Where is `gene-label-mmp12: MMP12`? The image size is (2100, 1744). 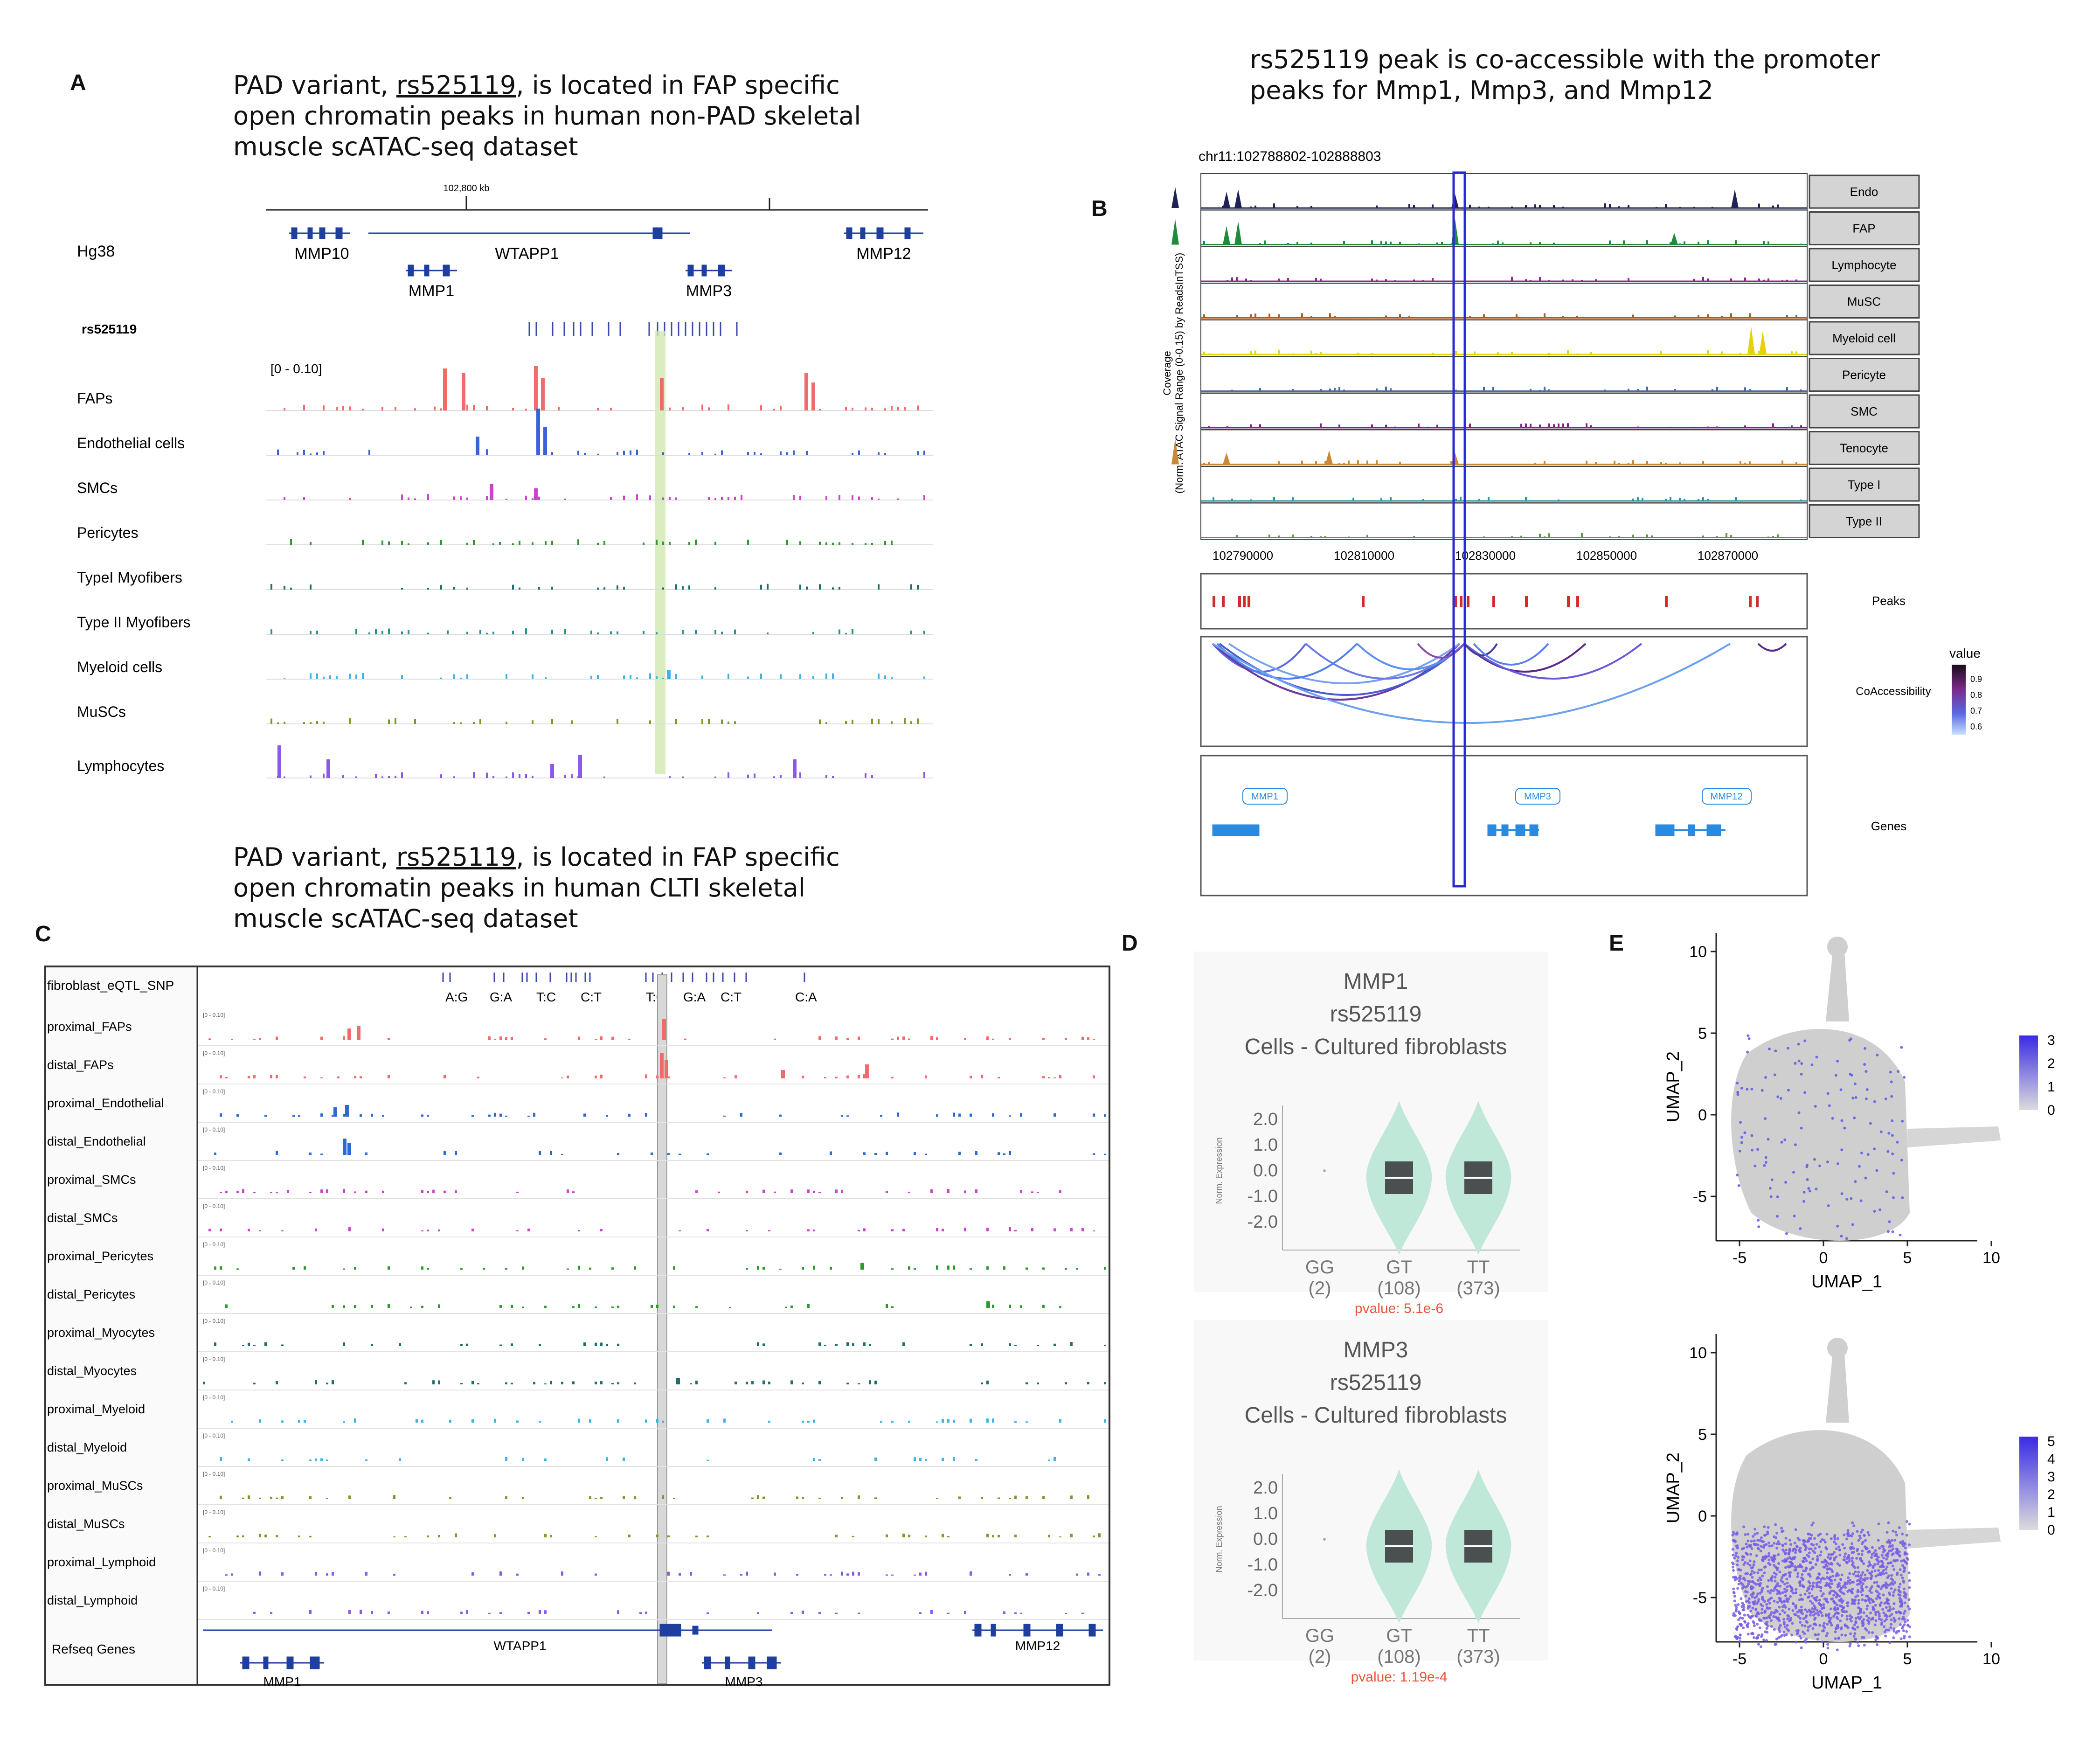 gene-label-mmp12: MMP12 is located at coordinates (883, 254).